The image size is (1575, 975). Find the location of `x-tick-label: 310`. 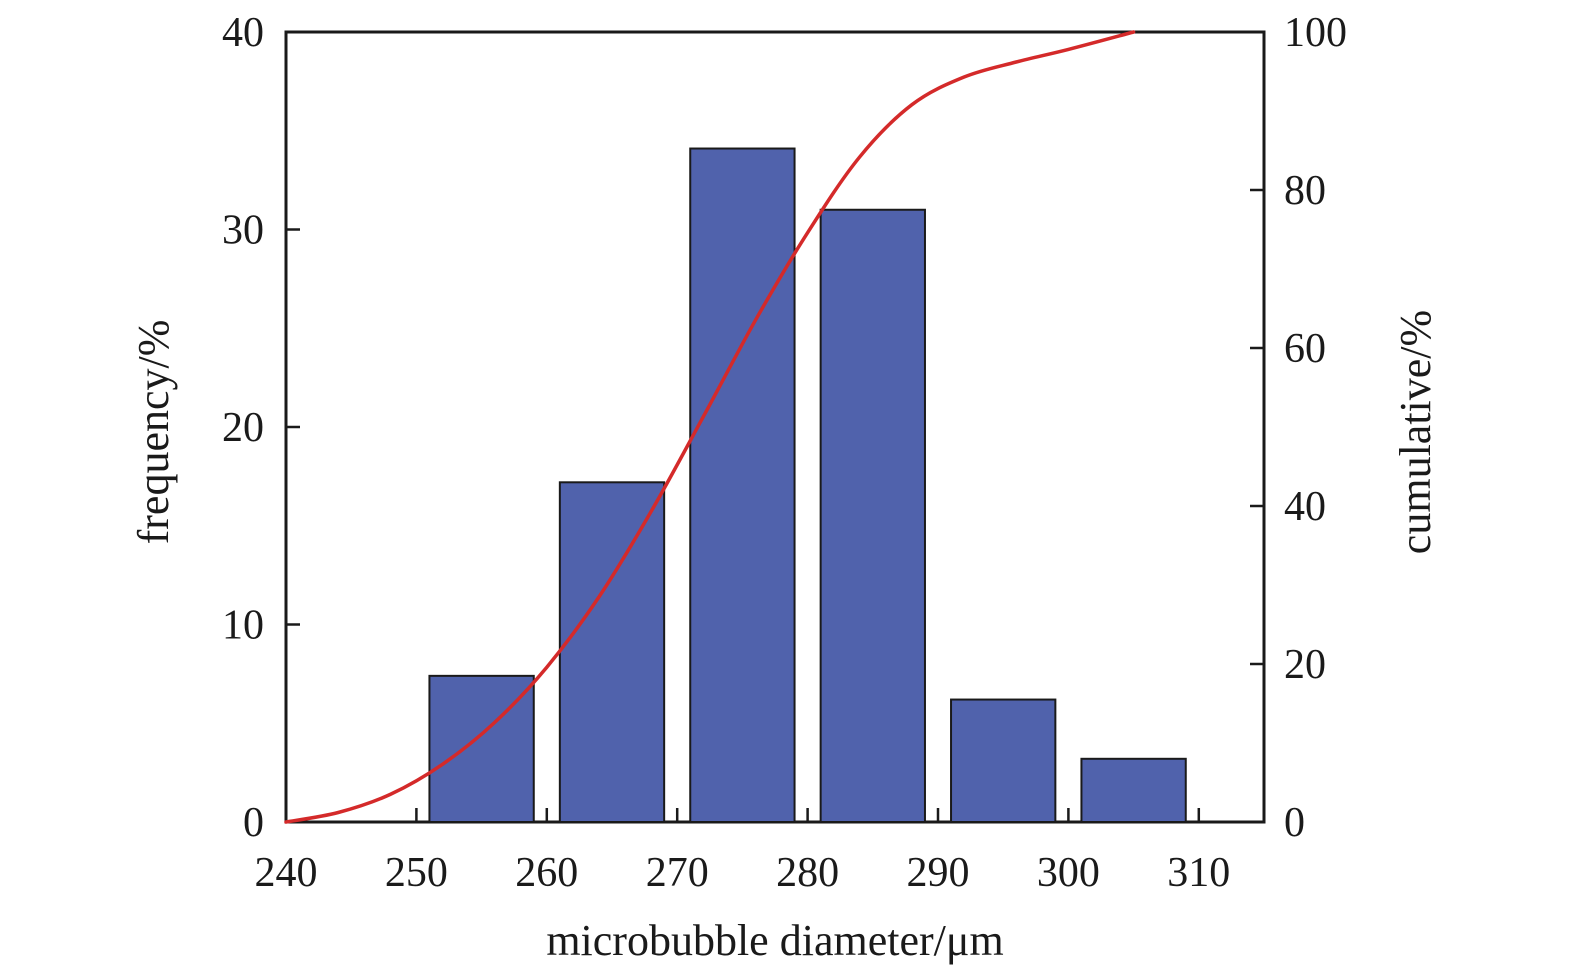

x-tick-label: 310 is located at coordinates (1198, 873).